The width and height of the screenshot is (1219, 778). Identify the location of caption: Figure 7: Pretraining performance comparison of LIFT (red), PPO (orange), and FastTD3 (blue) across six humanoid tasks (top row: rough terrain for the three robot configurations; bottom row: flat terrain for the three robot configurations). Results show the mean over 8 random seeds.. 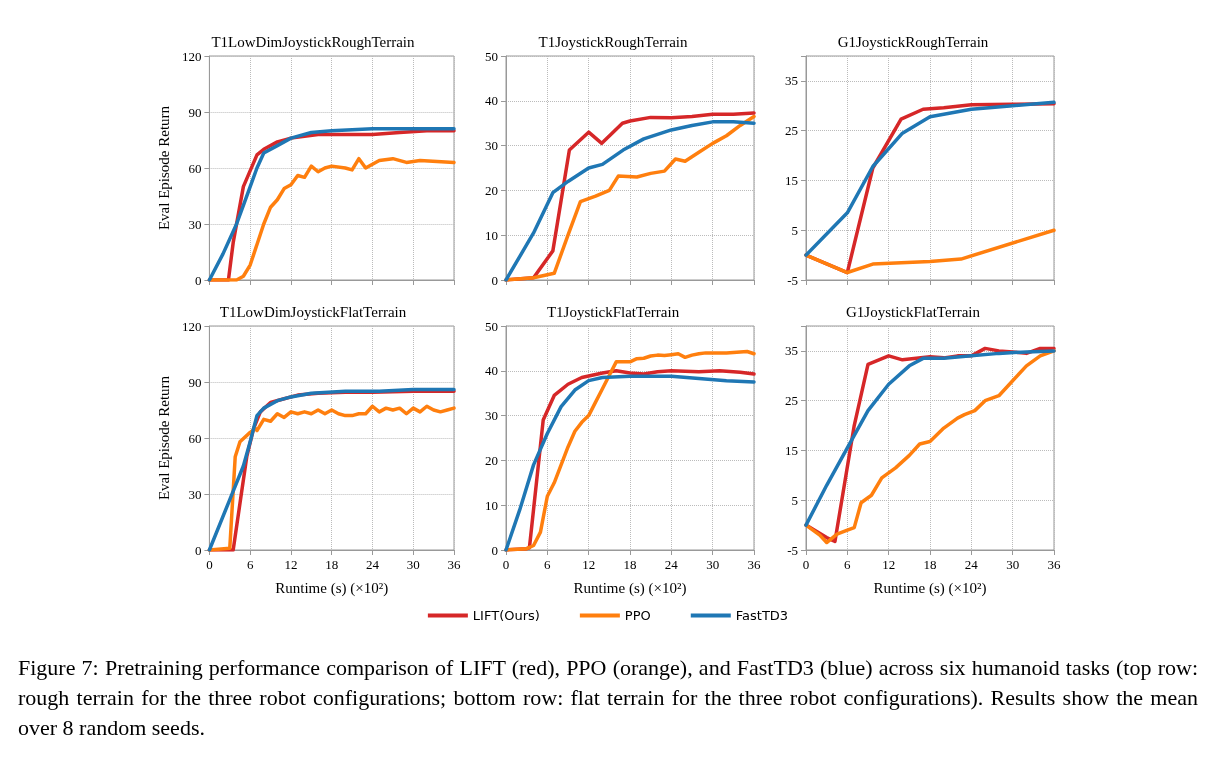
(608, 698).